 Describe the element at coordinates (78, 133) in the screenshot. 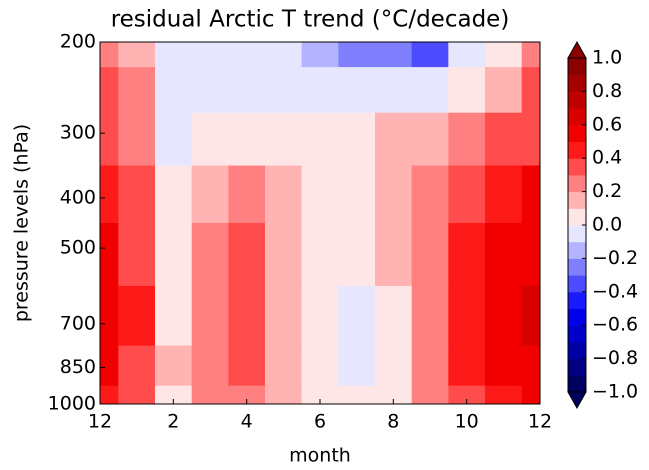

I see `y-tick-label: 300` at that location.